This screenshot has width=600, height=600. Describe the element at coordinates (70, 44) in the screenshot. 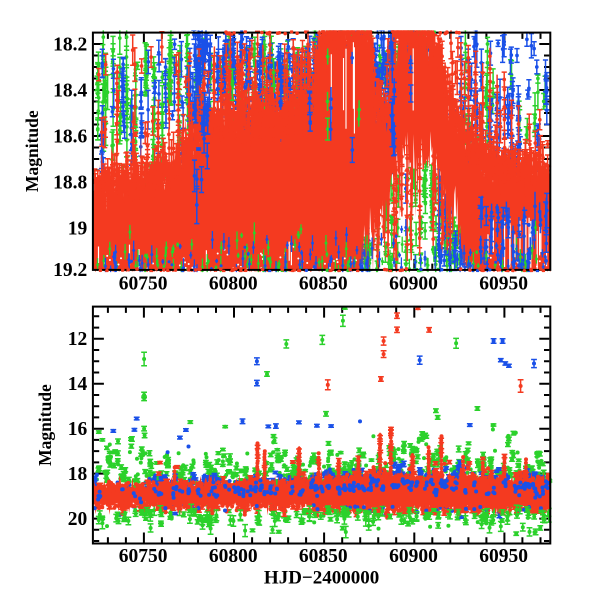

I see `svg-text: 18.2` at that location.